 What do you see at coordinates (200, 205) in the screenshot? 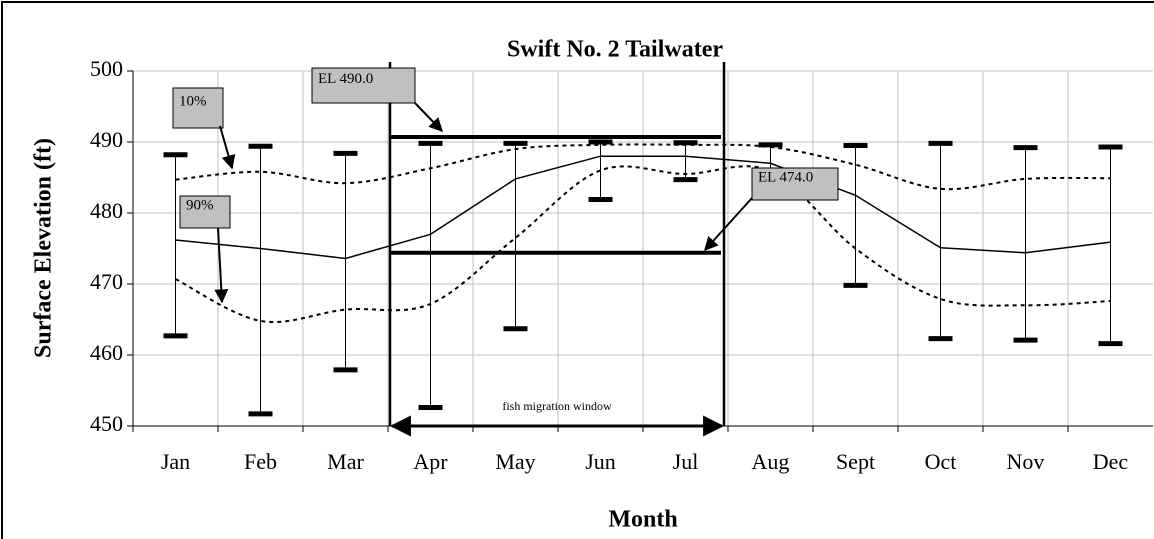
I see `legend-label: 90%` at bounding box center [200, 205].